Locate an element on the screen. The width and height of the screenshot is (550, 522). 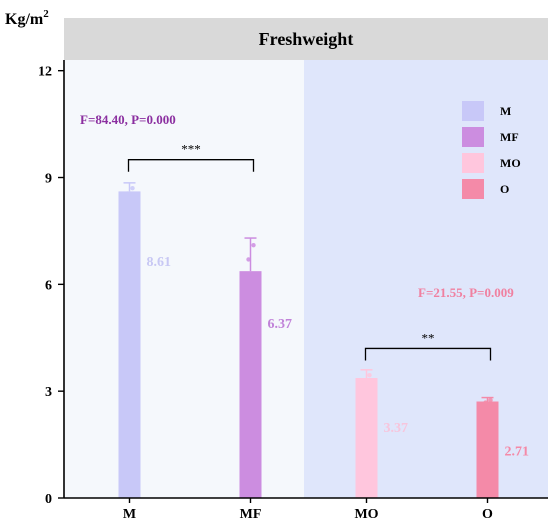
y-tick-label: 3 is located at coordinates (48, 392).